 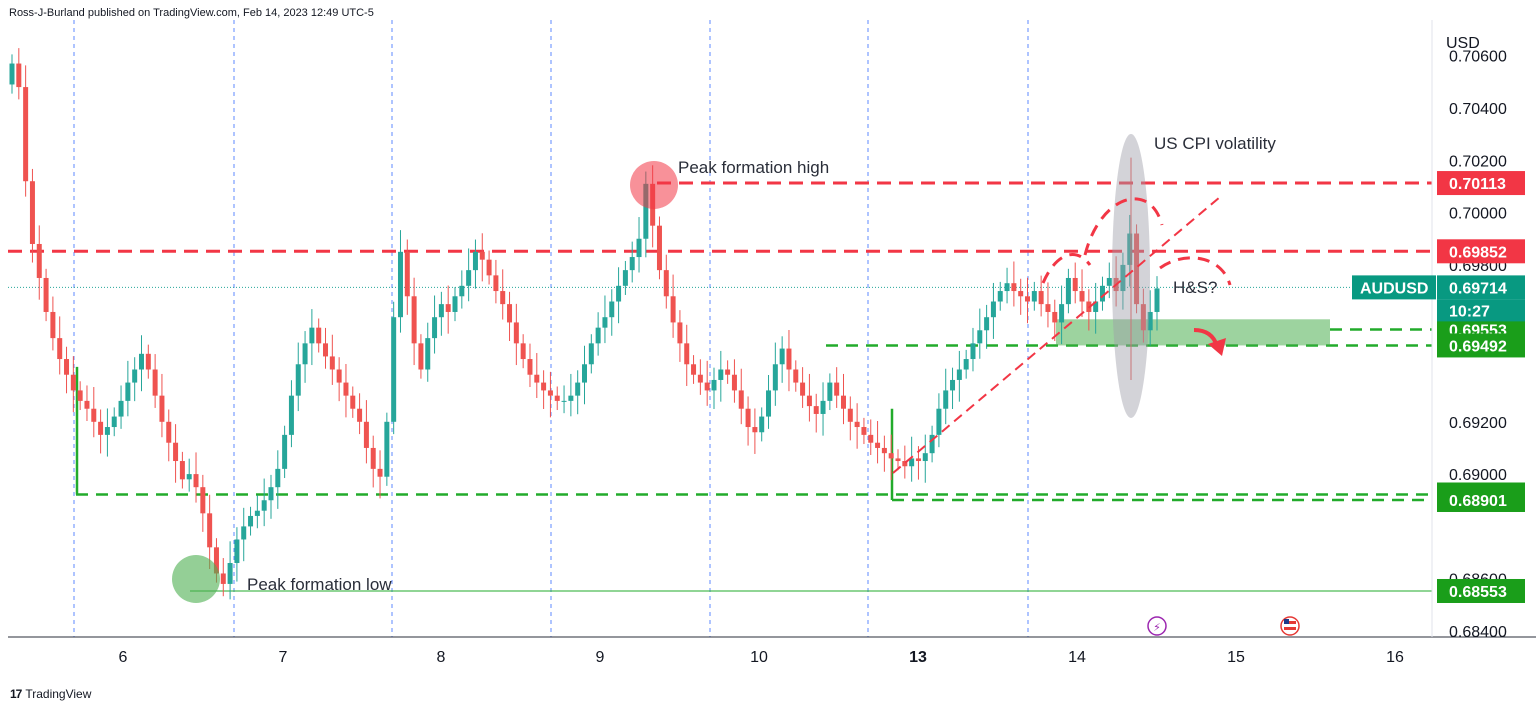 I want to click on y-tick-0.70400: 0.70400, so click(x=1478, y=109).